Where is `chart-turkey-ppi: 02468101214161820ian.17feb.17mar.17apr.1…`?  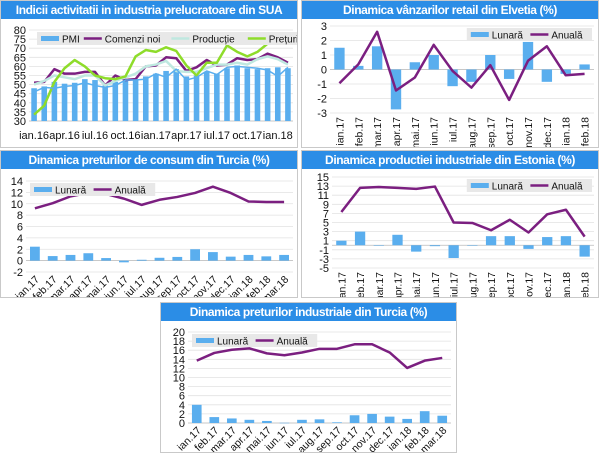
chart-turkey-ppi: 02468101214161820ian.17feb.17mar.17apr.1… is located at coordinates (312, 389).